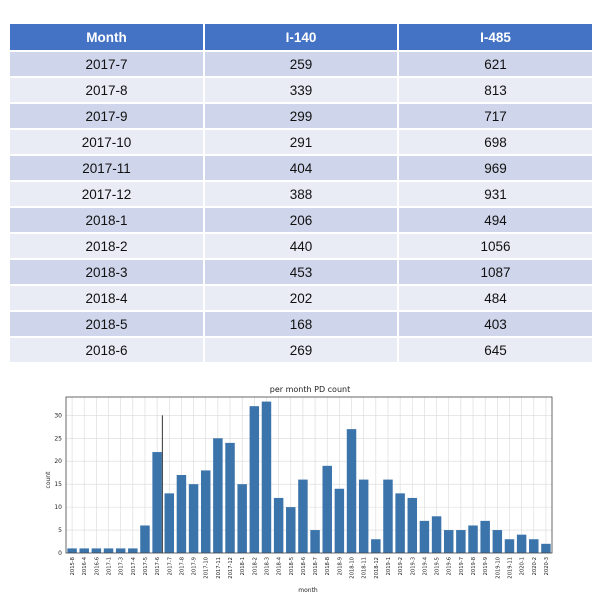 The height and width of the screenshot is (603, 607). I want to click on x-tick-label: 2017-3, so click(122, 566).